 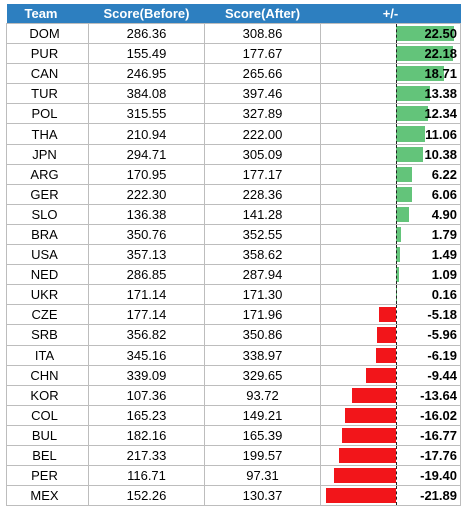 What do you see at coordinates (47, 234) in the screenshot?
I see `team-cell: BRA` at bounding box center [47, 234].